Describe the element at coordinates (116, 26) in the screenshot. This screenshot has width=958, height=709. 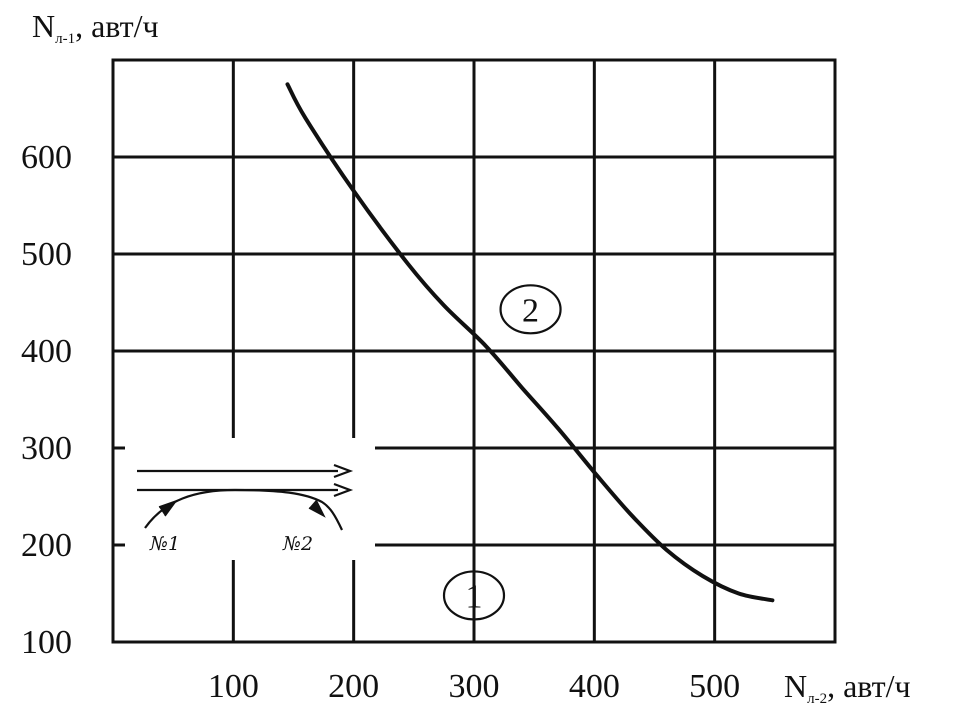
I see `y-axis-unit: , авт/ч` at that location.